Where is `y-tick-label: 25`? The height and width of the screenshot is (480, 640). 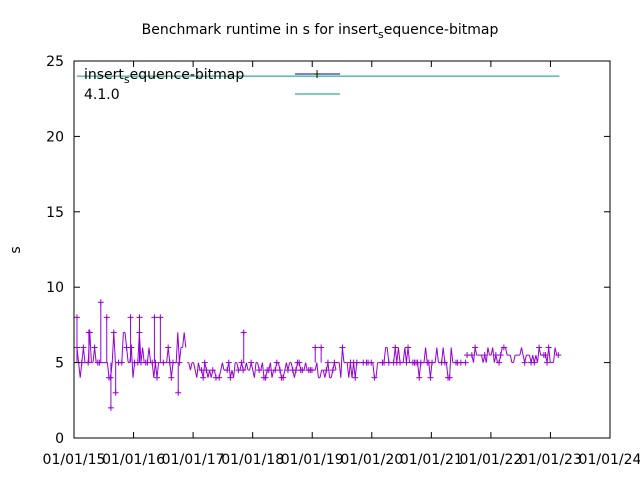 y-tick-label: 25 is located at coordinates (55, 62).